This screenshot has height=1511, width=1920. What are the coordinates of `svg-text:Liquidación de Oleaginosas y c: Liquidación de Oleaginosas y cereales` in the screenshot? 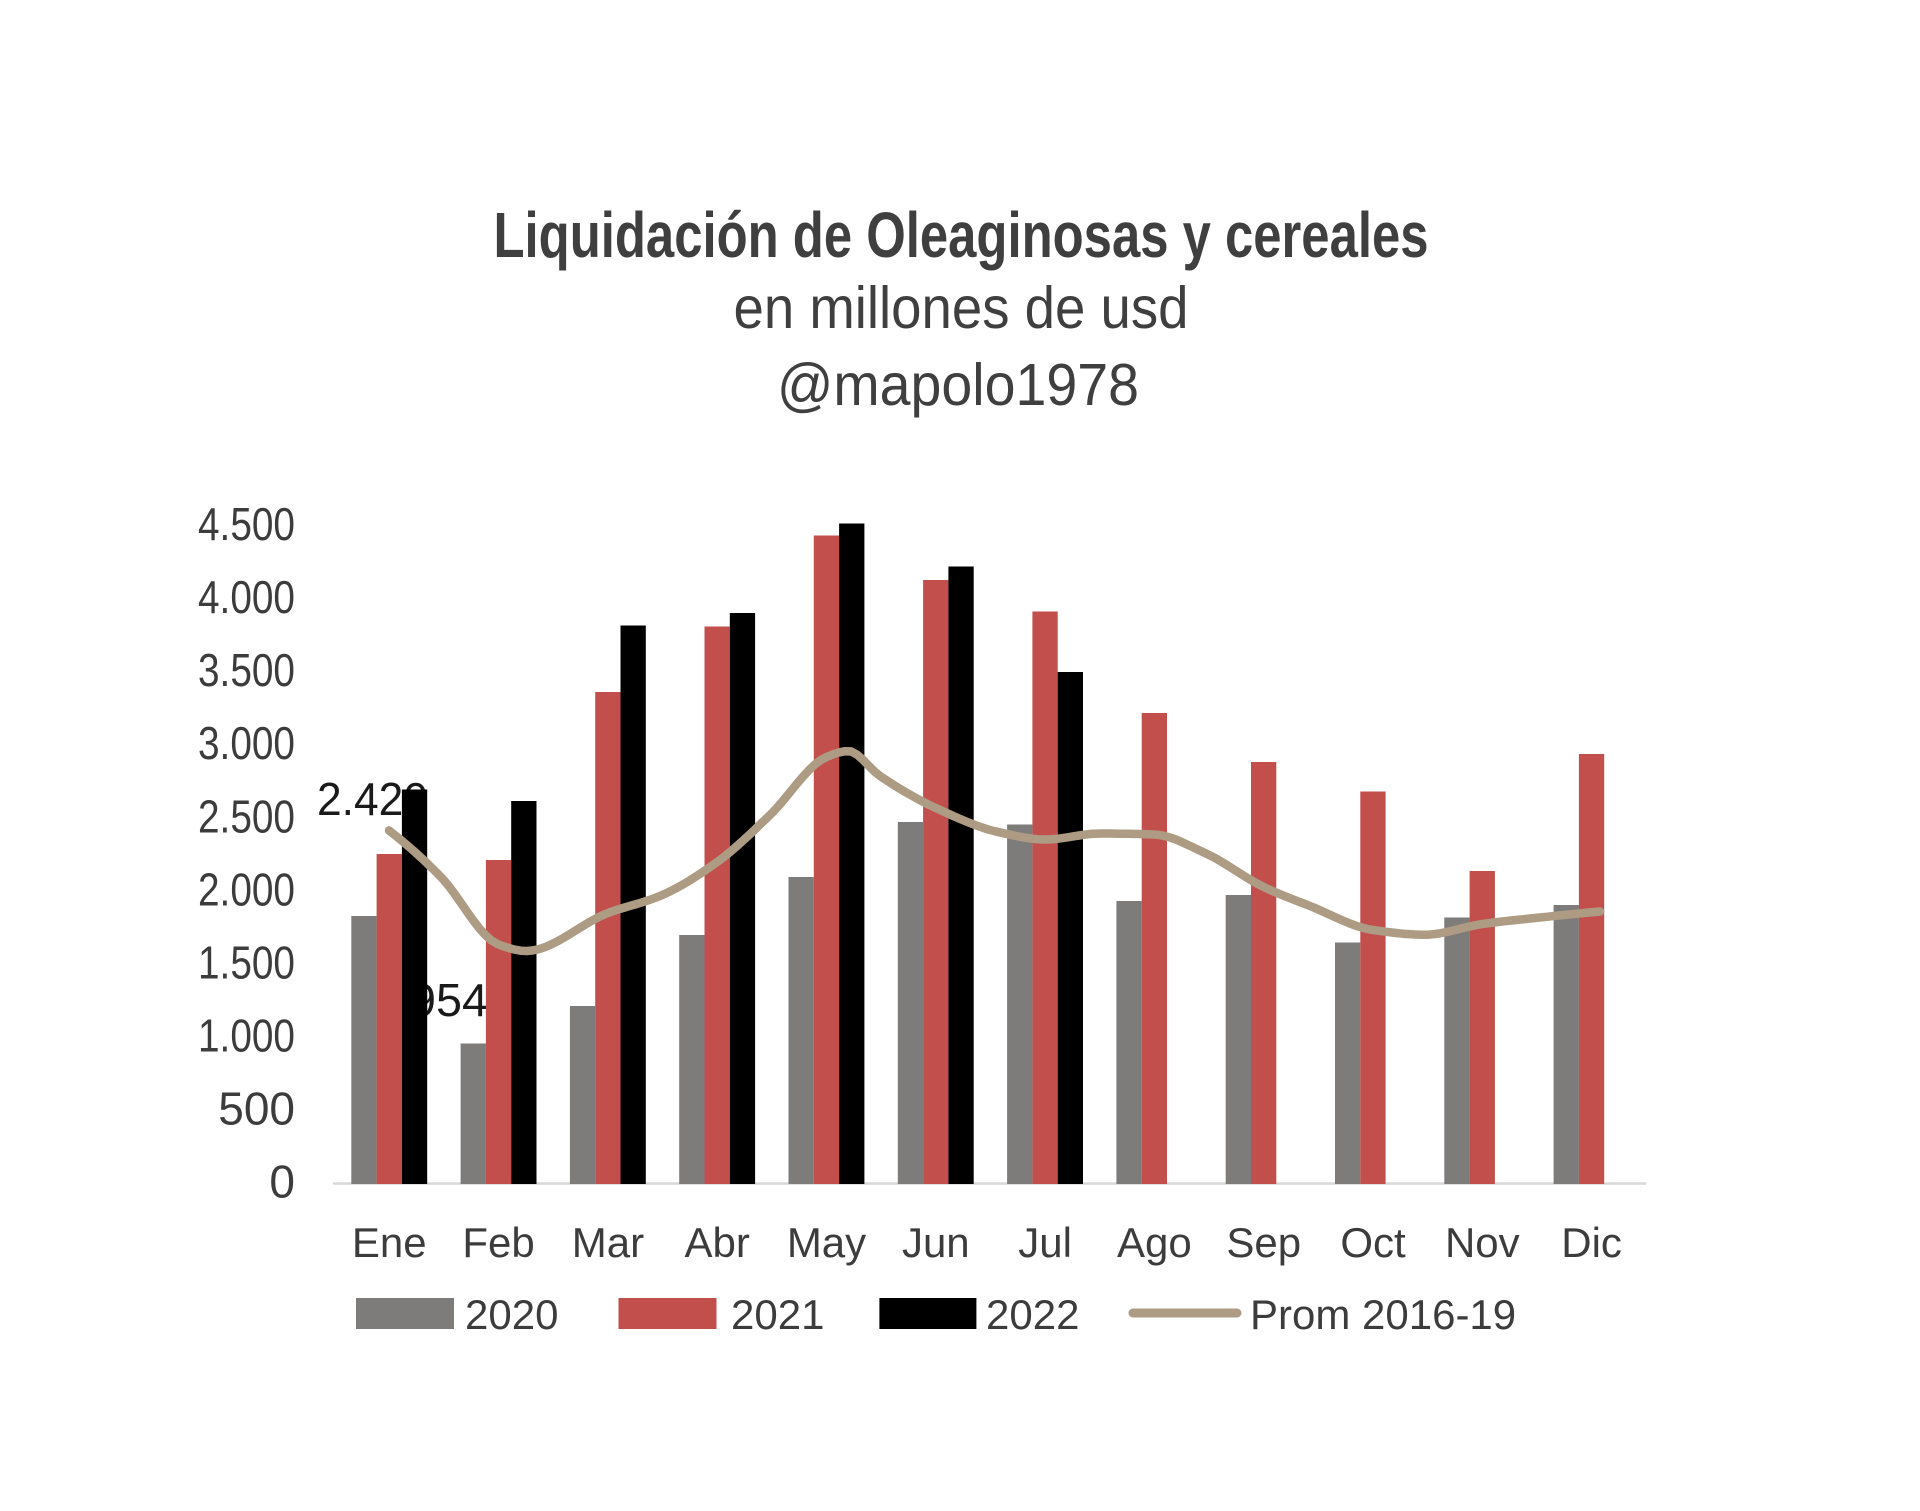 It's located at (961, 235).